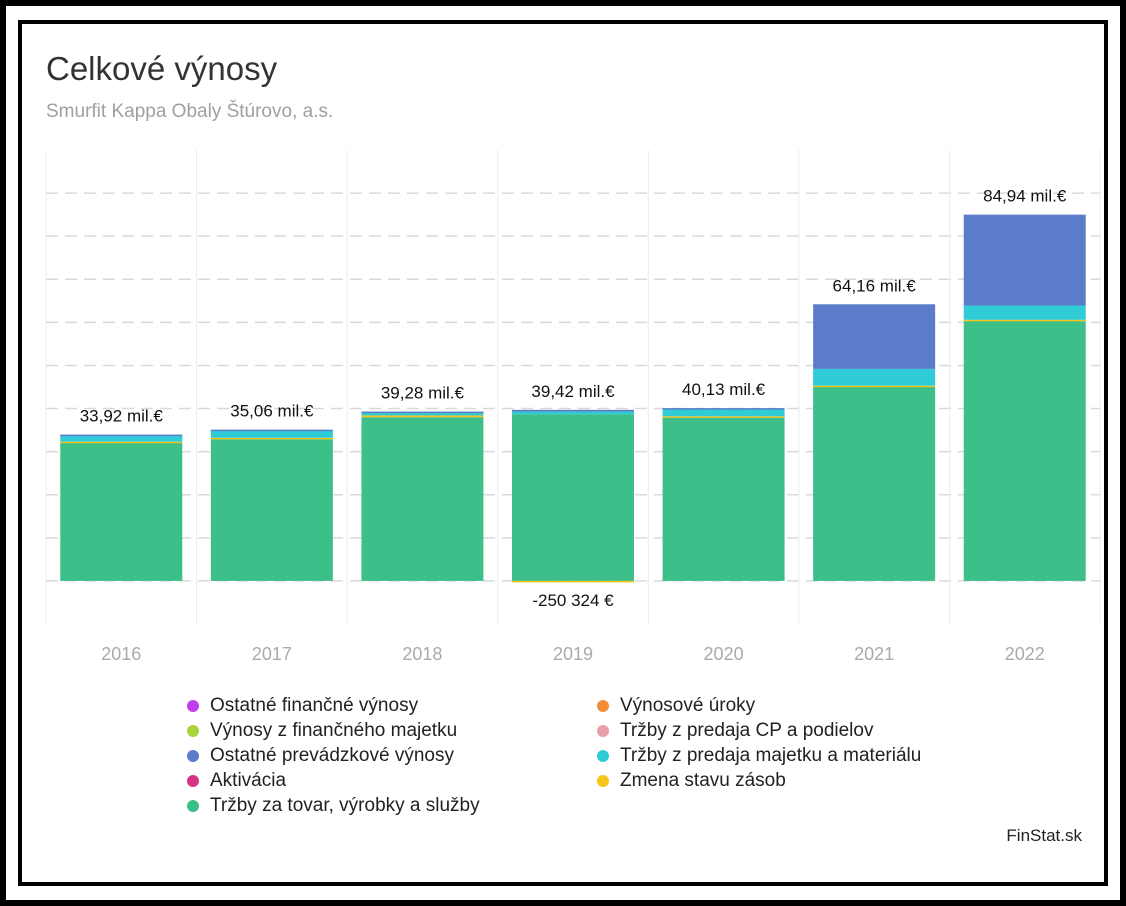  Describe the element at coordinates (573, 600) in the screenshot. I see `negative-label: -250 324 €` at that location.